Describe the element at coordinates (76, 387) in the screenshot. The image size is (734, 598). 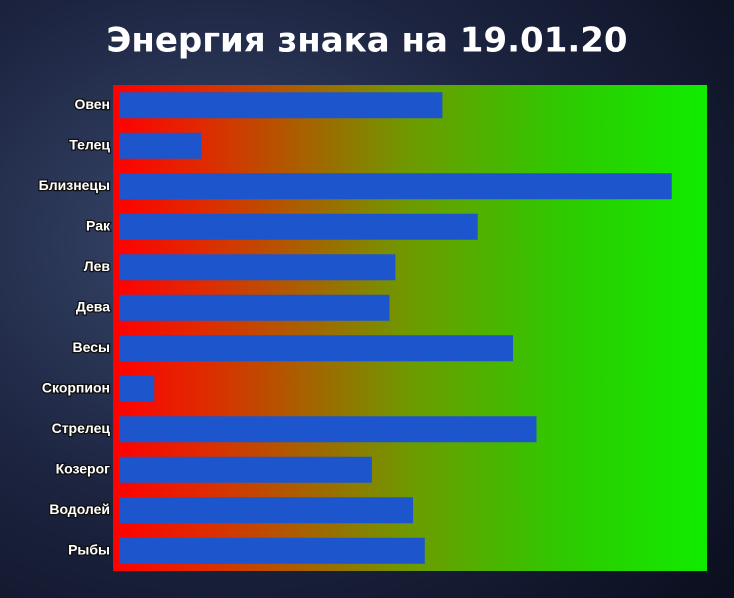
I see `category-label: Скорпион` at that location.